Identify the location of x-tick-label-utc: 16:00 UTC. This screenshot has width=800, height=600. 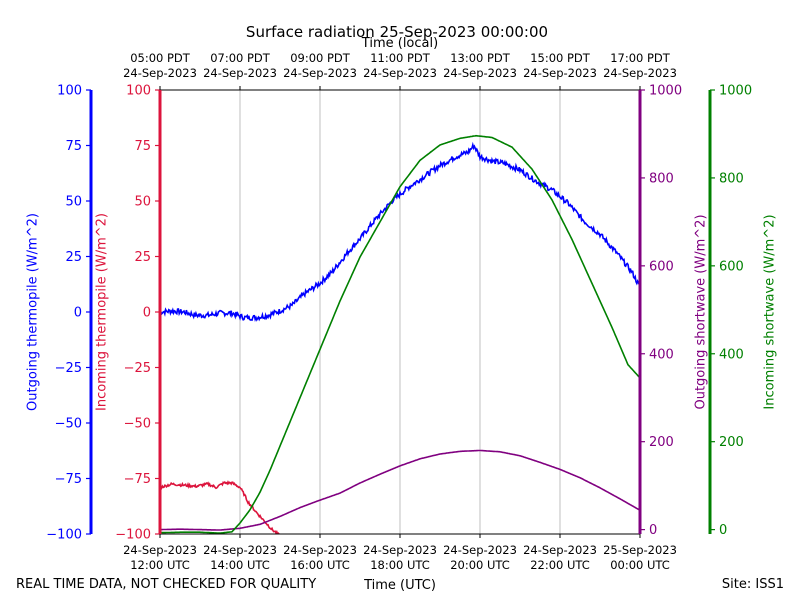
(320, 565).